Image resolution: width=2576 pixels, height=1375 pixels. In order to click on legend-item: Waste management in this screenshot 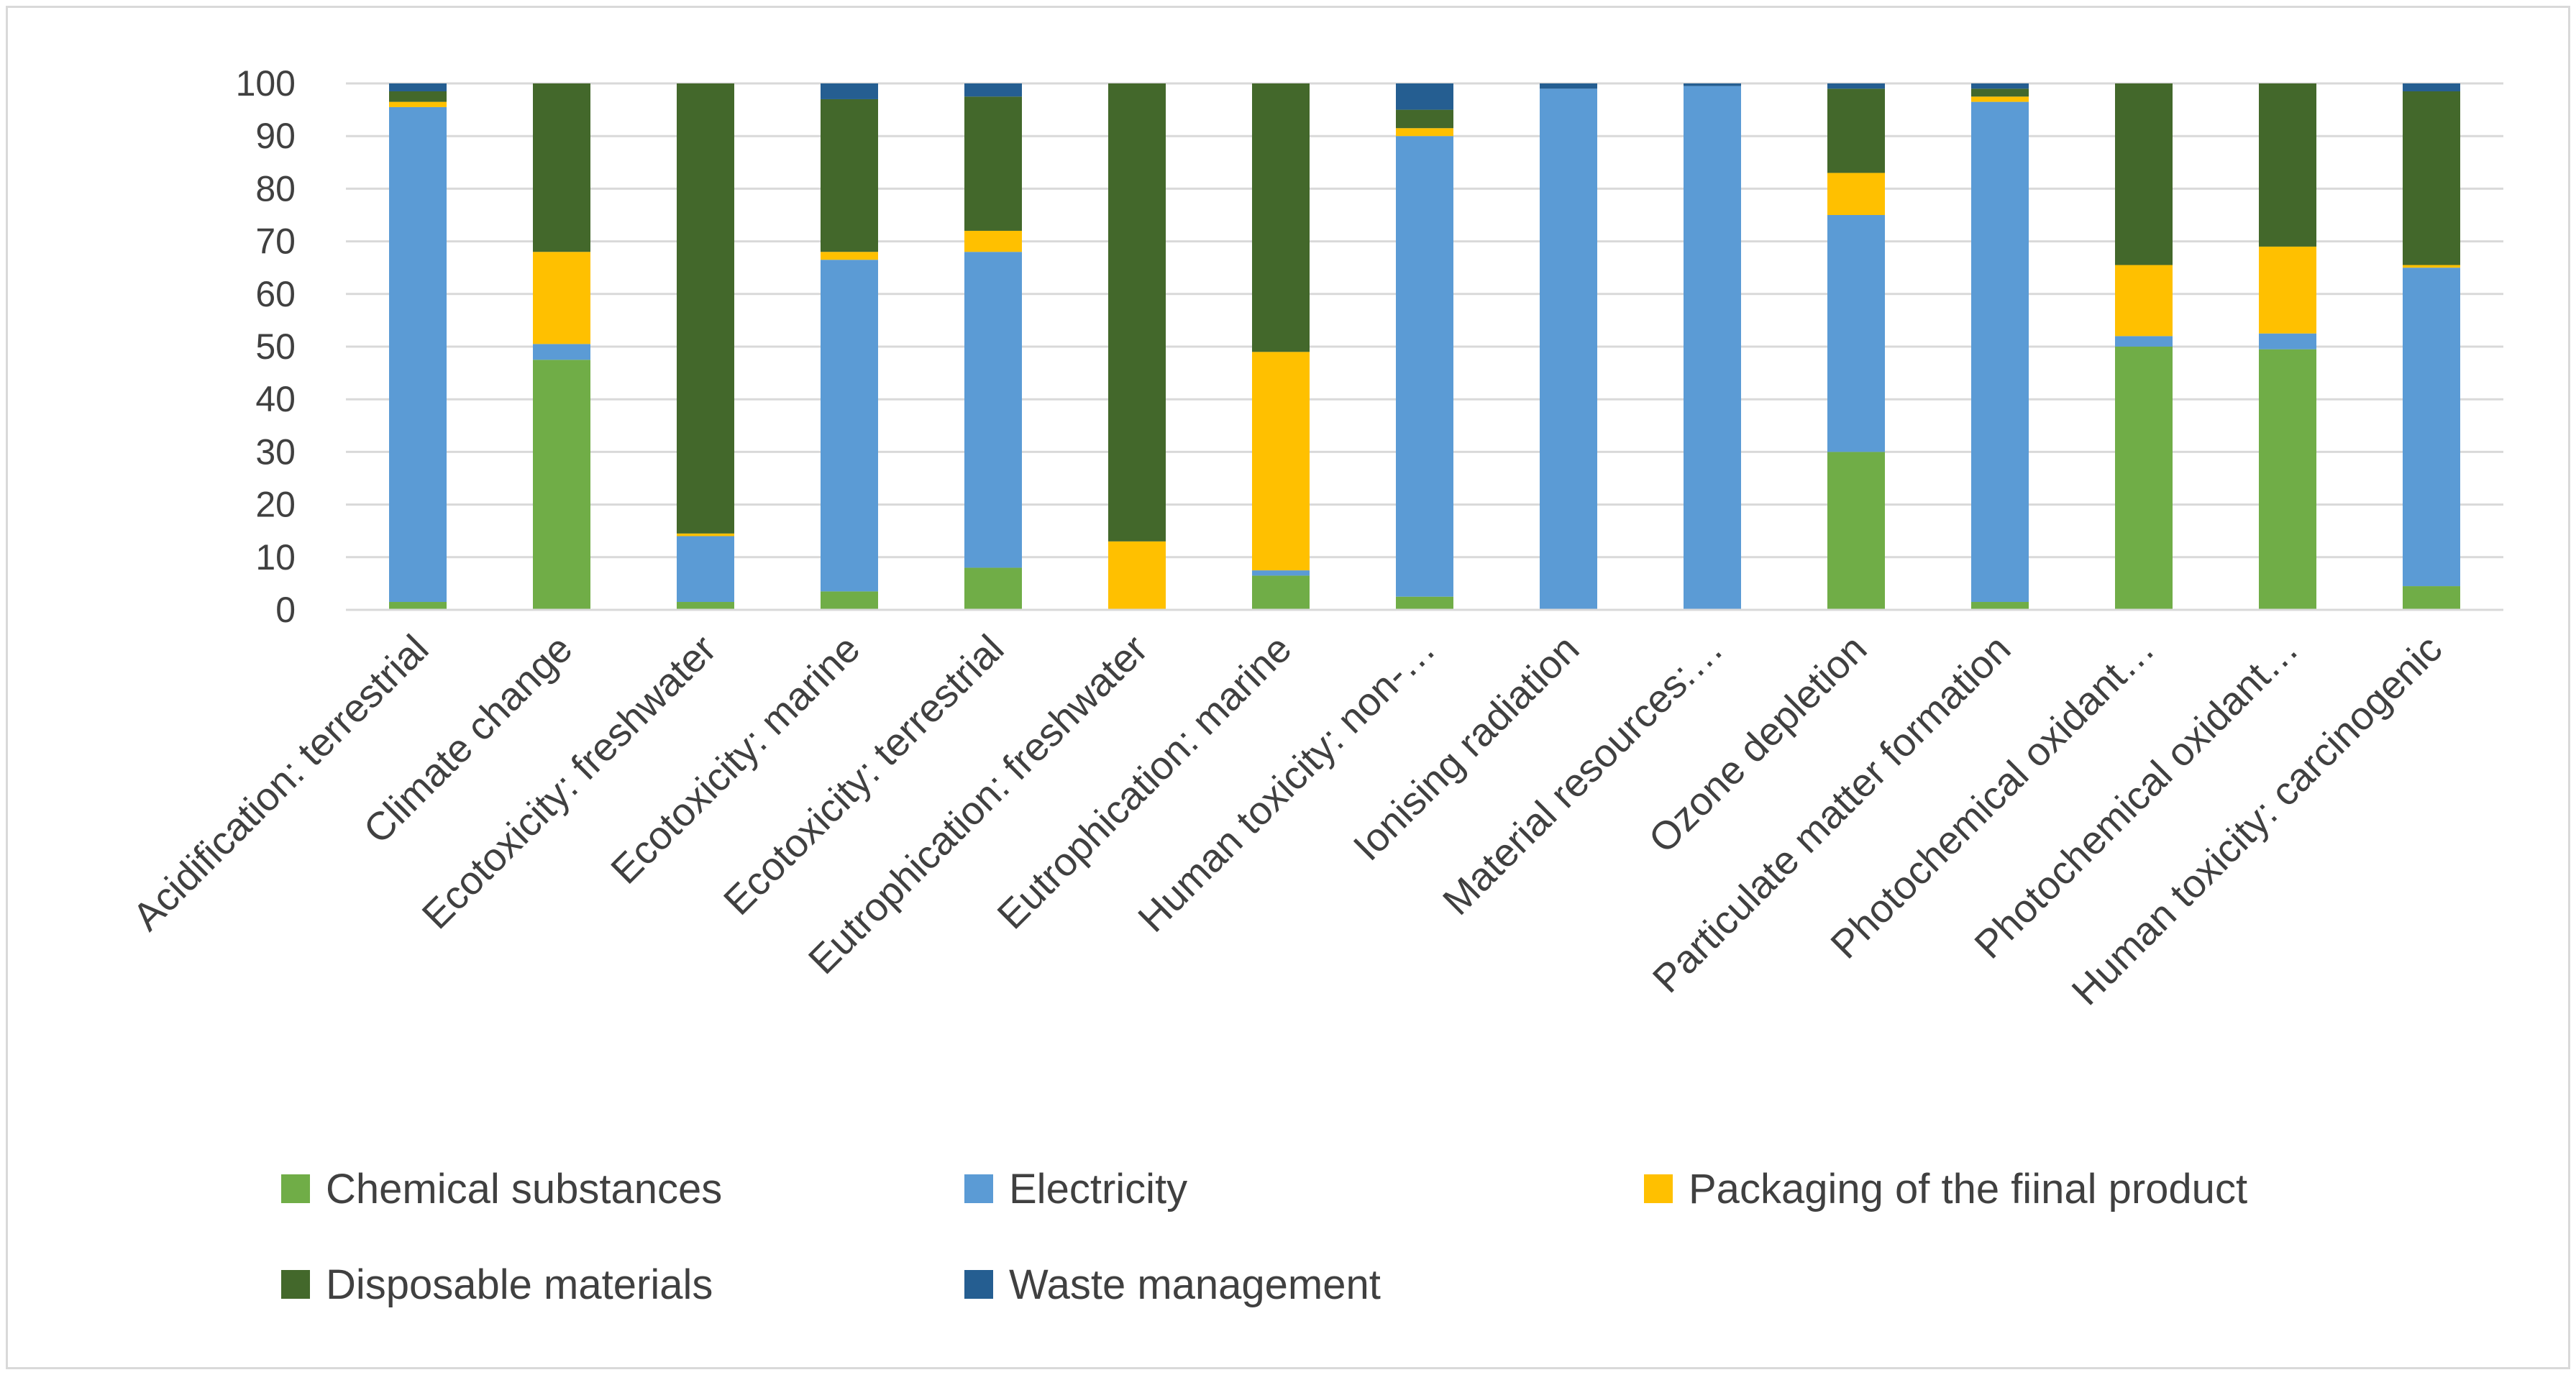, I will do `click(1172, 1284)`.